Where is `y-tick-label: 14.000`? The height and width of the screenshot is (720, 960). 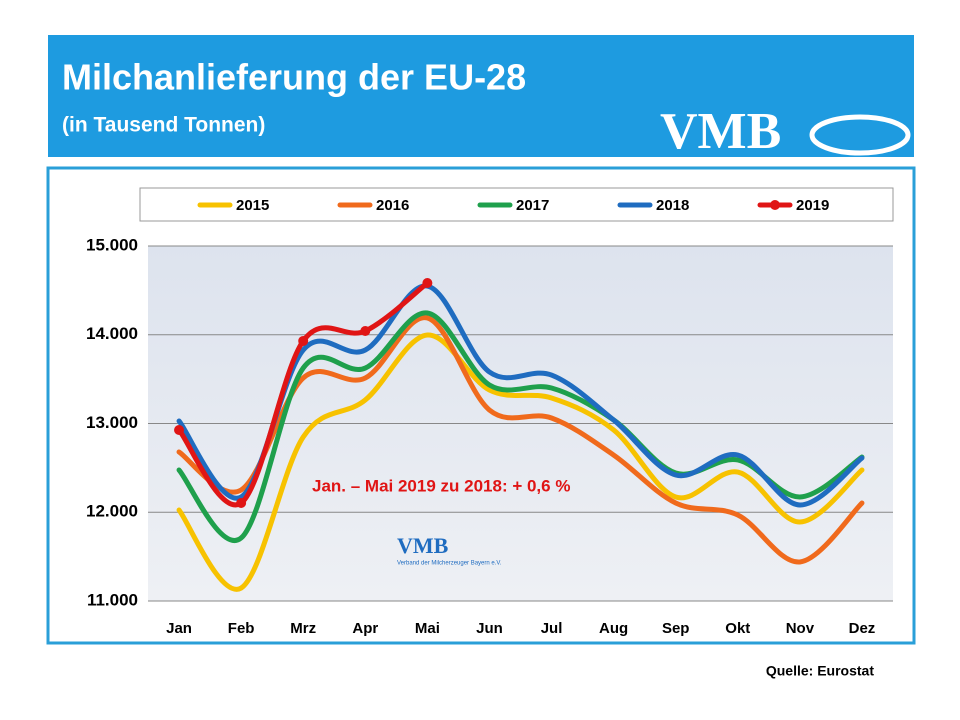 y-tick-label: 14.000 is located at coordinates (112, 333).